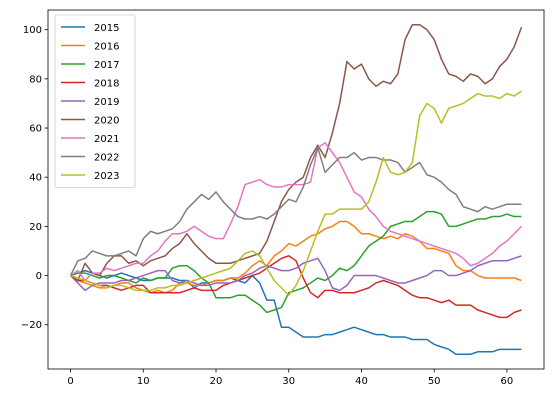 The width and height of the screenshot is (554, 413). What do you see at coordinates (106, 121) in the screenshot?
I see `legend-label-2020: 2020` at bounding box center [106, 121].